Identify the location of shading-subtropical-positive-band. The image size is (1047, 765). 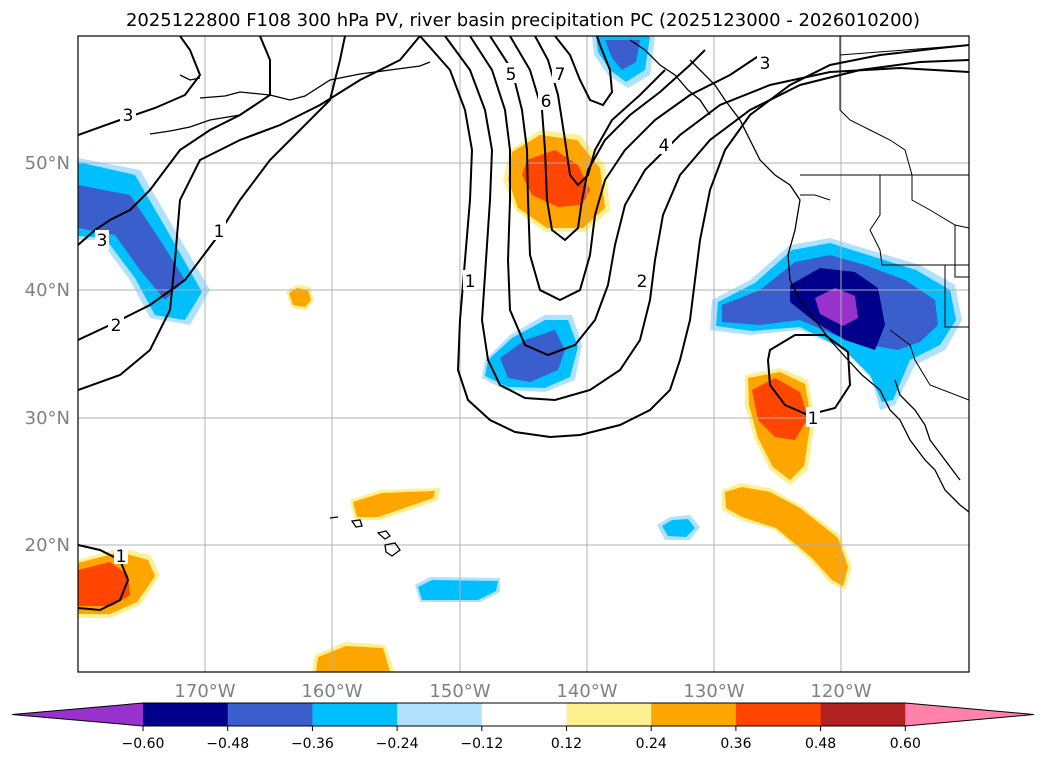
(787, 536).